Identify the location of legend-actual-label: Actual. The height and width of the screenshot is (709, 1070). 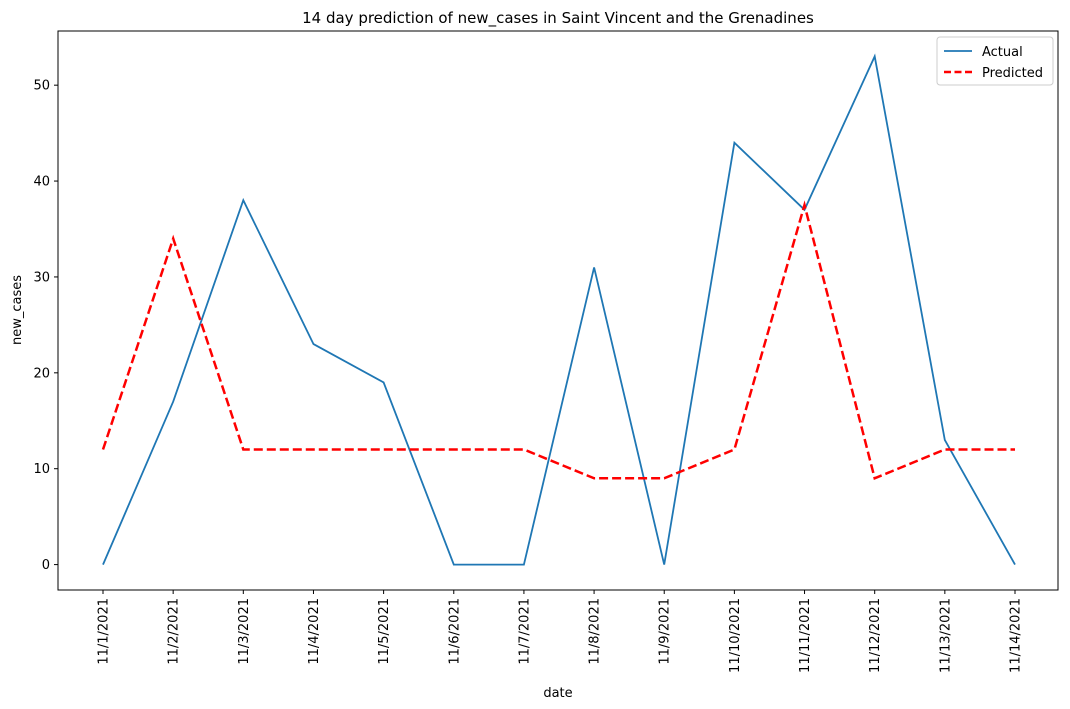
(1002, 52).